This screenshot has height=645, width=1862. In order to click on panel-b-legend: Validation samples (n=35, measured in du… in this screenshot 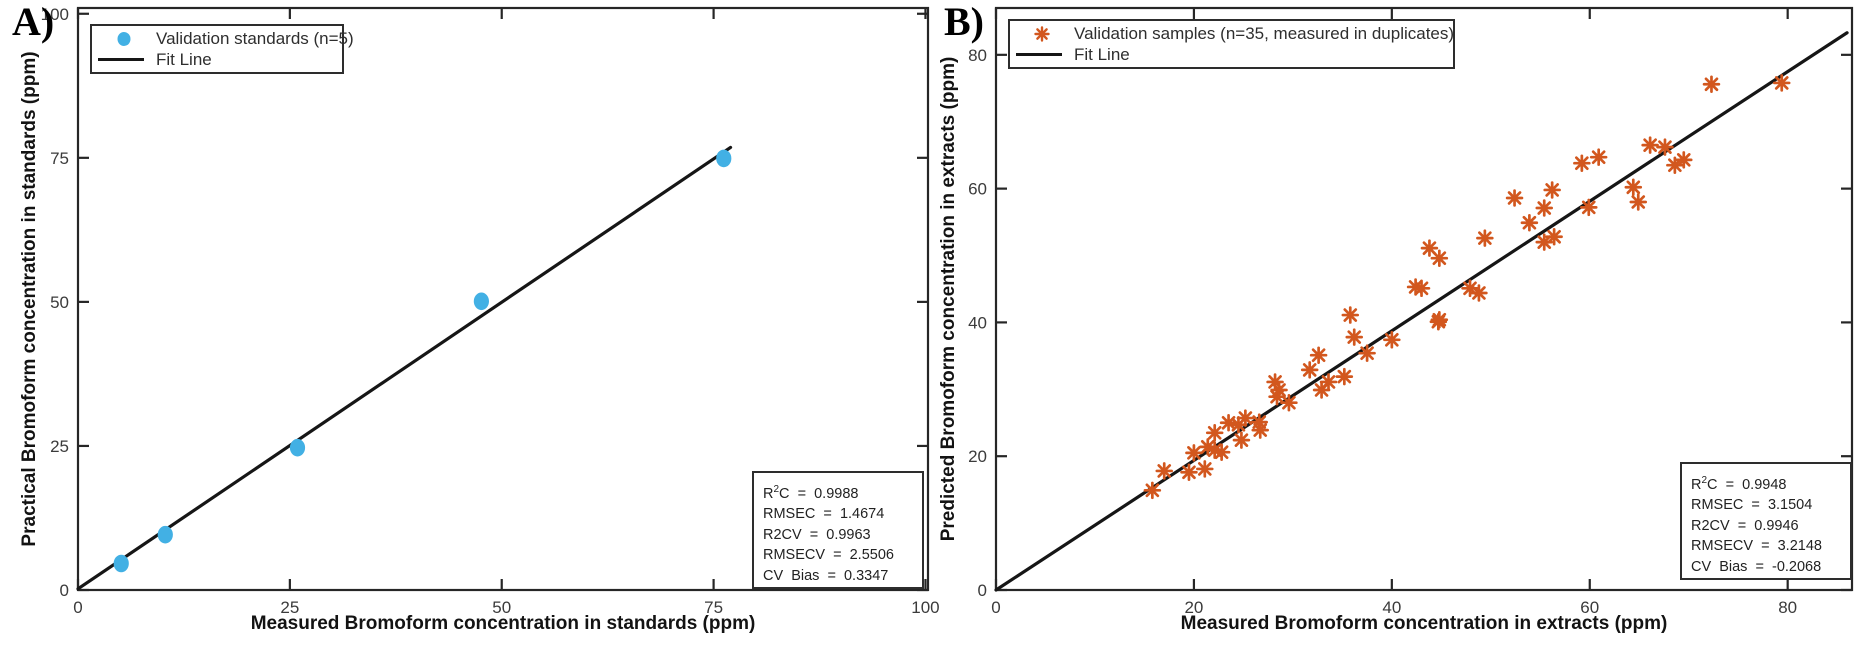, I will do `click(1231, 44)`.